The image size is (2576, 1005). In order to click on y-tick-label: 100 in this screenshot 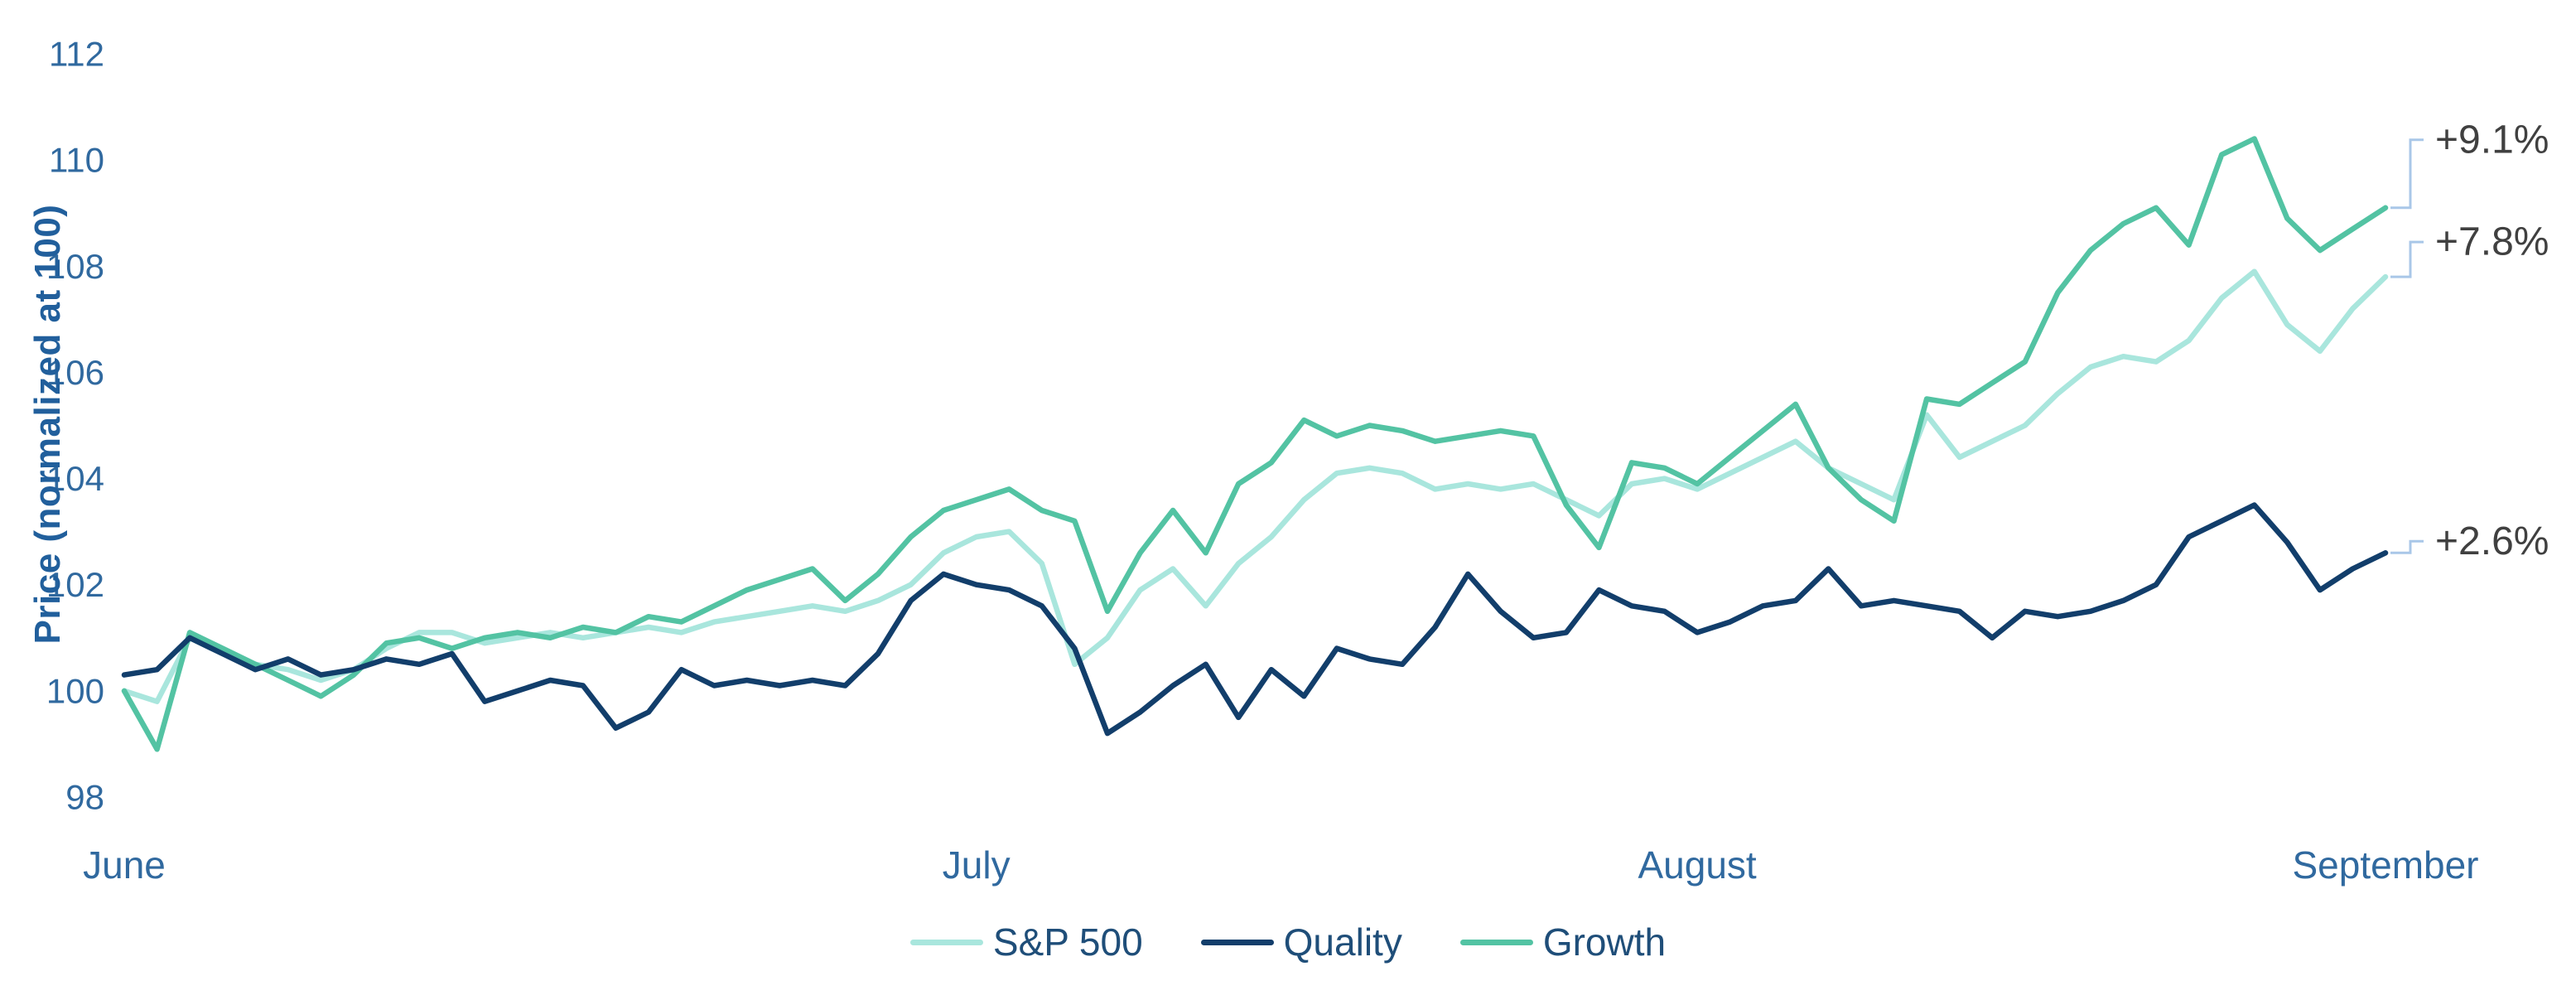, I will do `click(75, 690)`.